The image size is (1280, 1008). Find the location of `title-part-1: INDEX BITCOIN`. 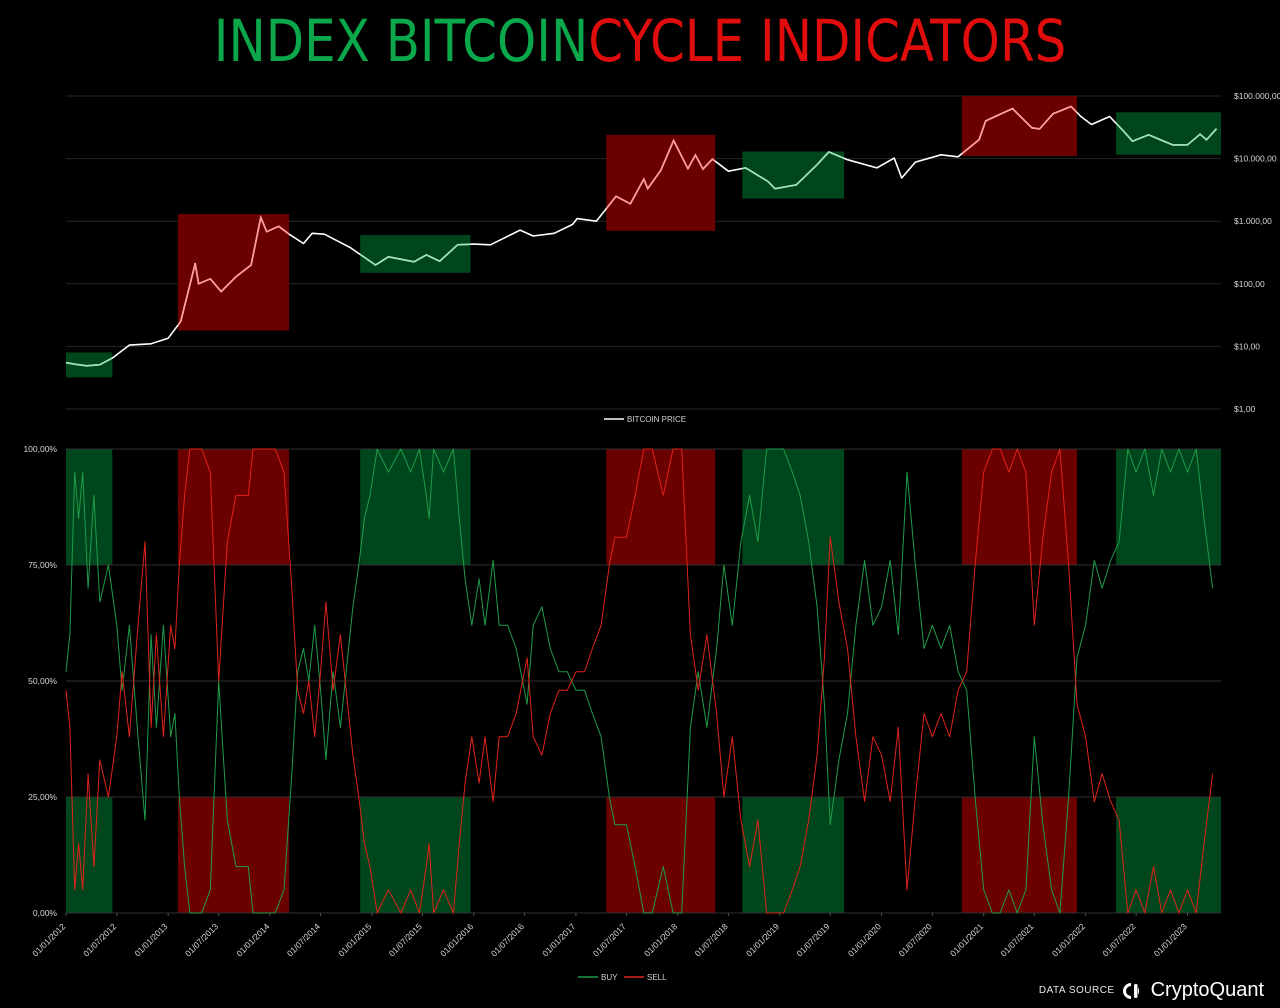

title-part-1: INDEX BITCOIN is located at coordinates (401, 41).